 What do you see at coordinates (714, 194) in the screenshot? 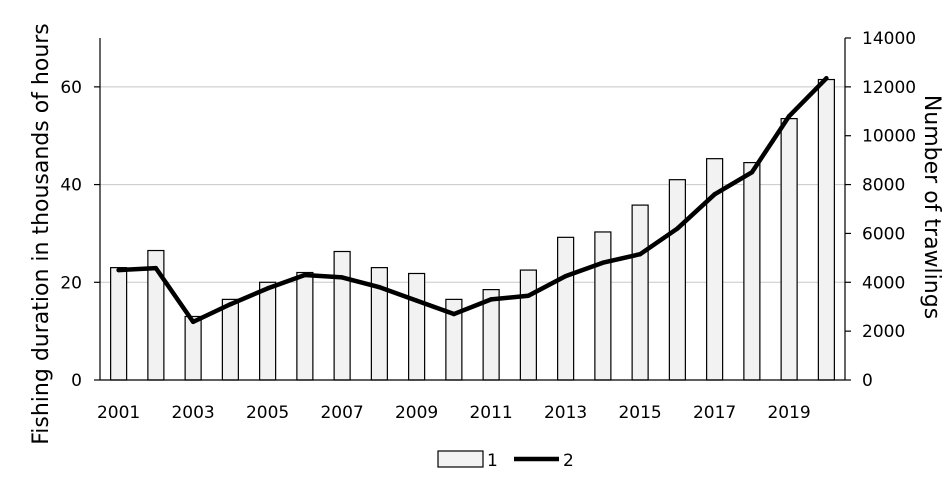
I see `point-2017` at bounding box center [714, 194].